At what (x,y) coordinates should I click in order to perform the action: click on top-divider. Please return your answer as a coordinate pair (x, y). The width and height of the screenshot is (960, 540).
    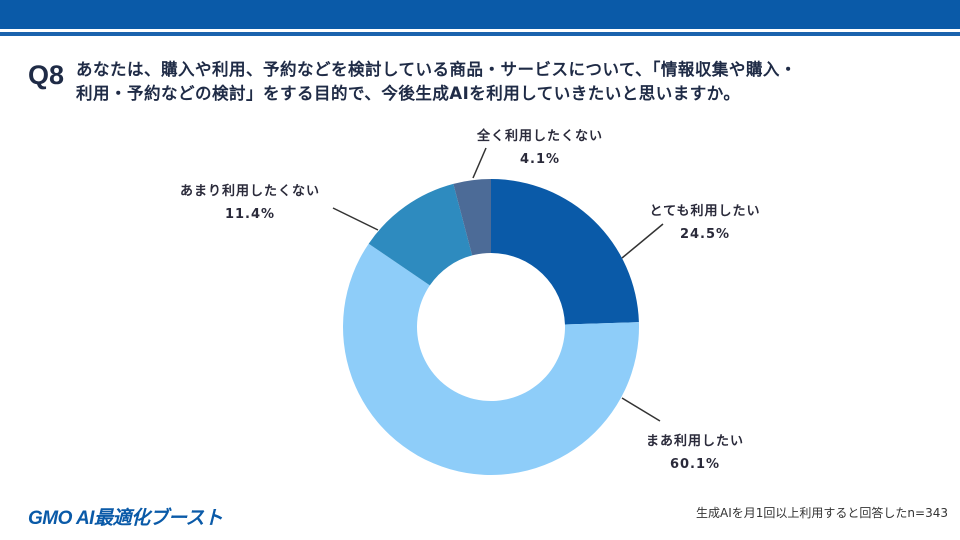
    Looking at the image, I should click on (480, 34).